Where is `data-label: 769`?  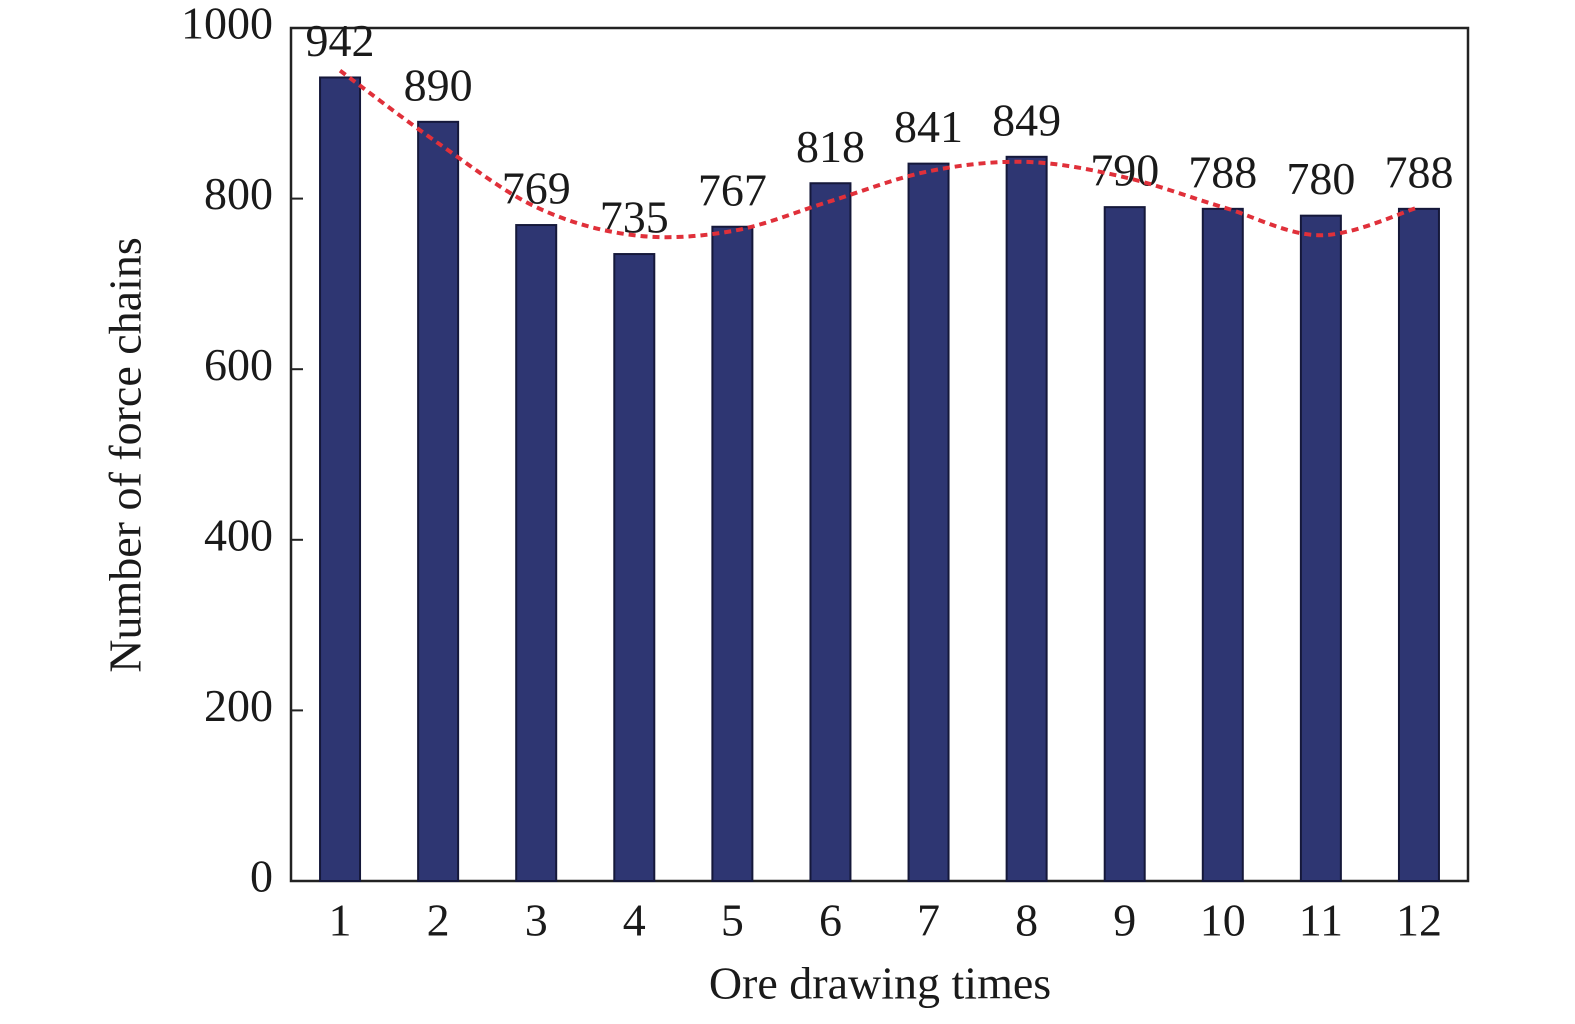 data-label: 769 is located at coordinates (536, 188).